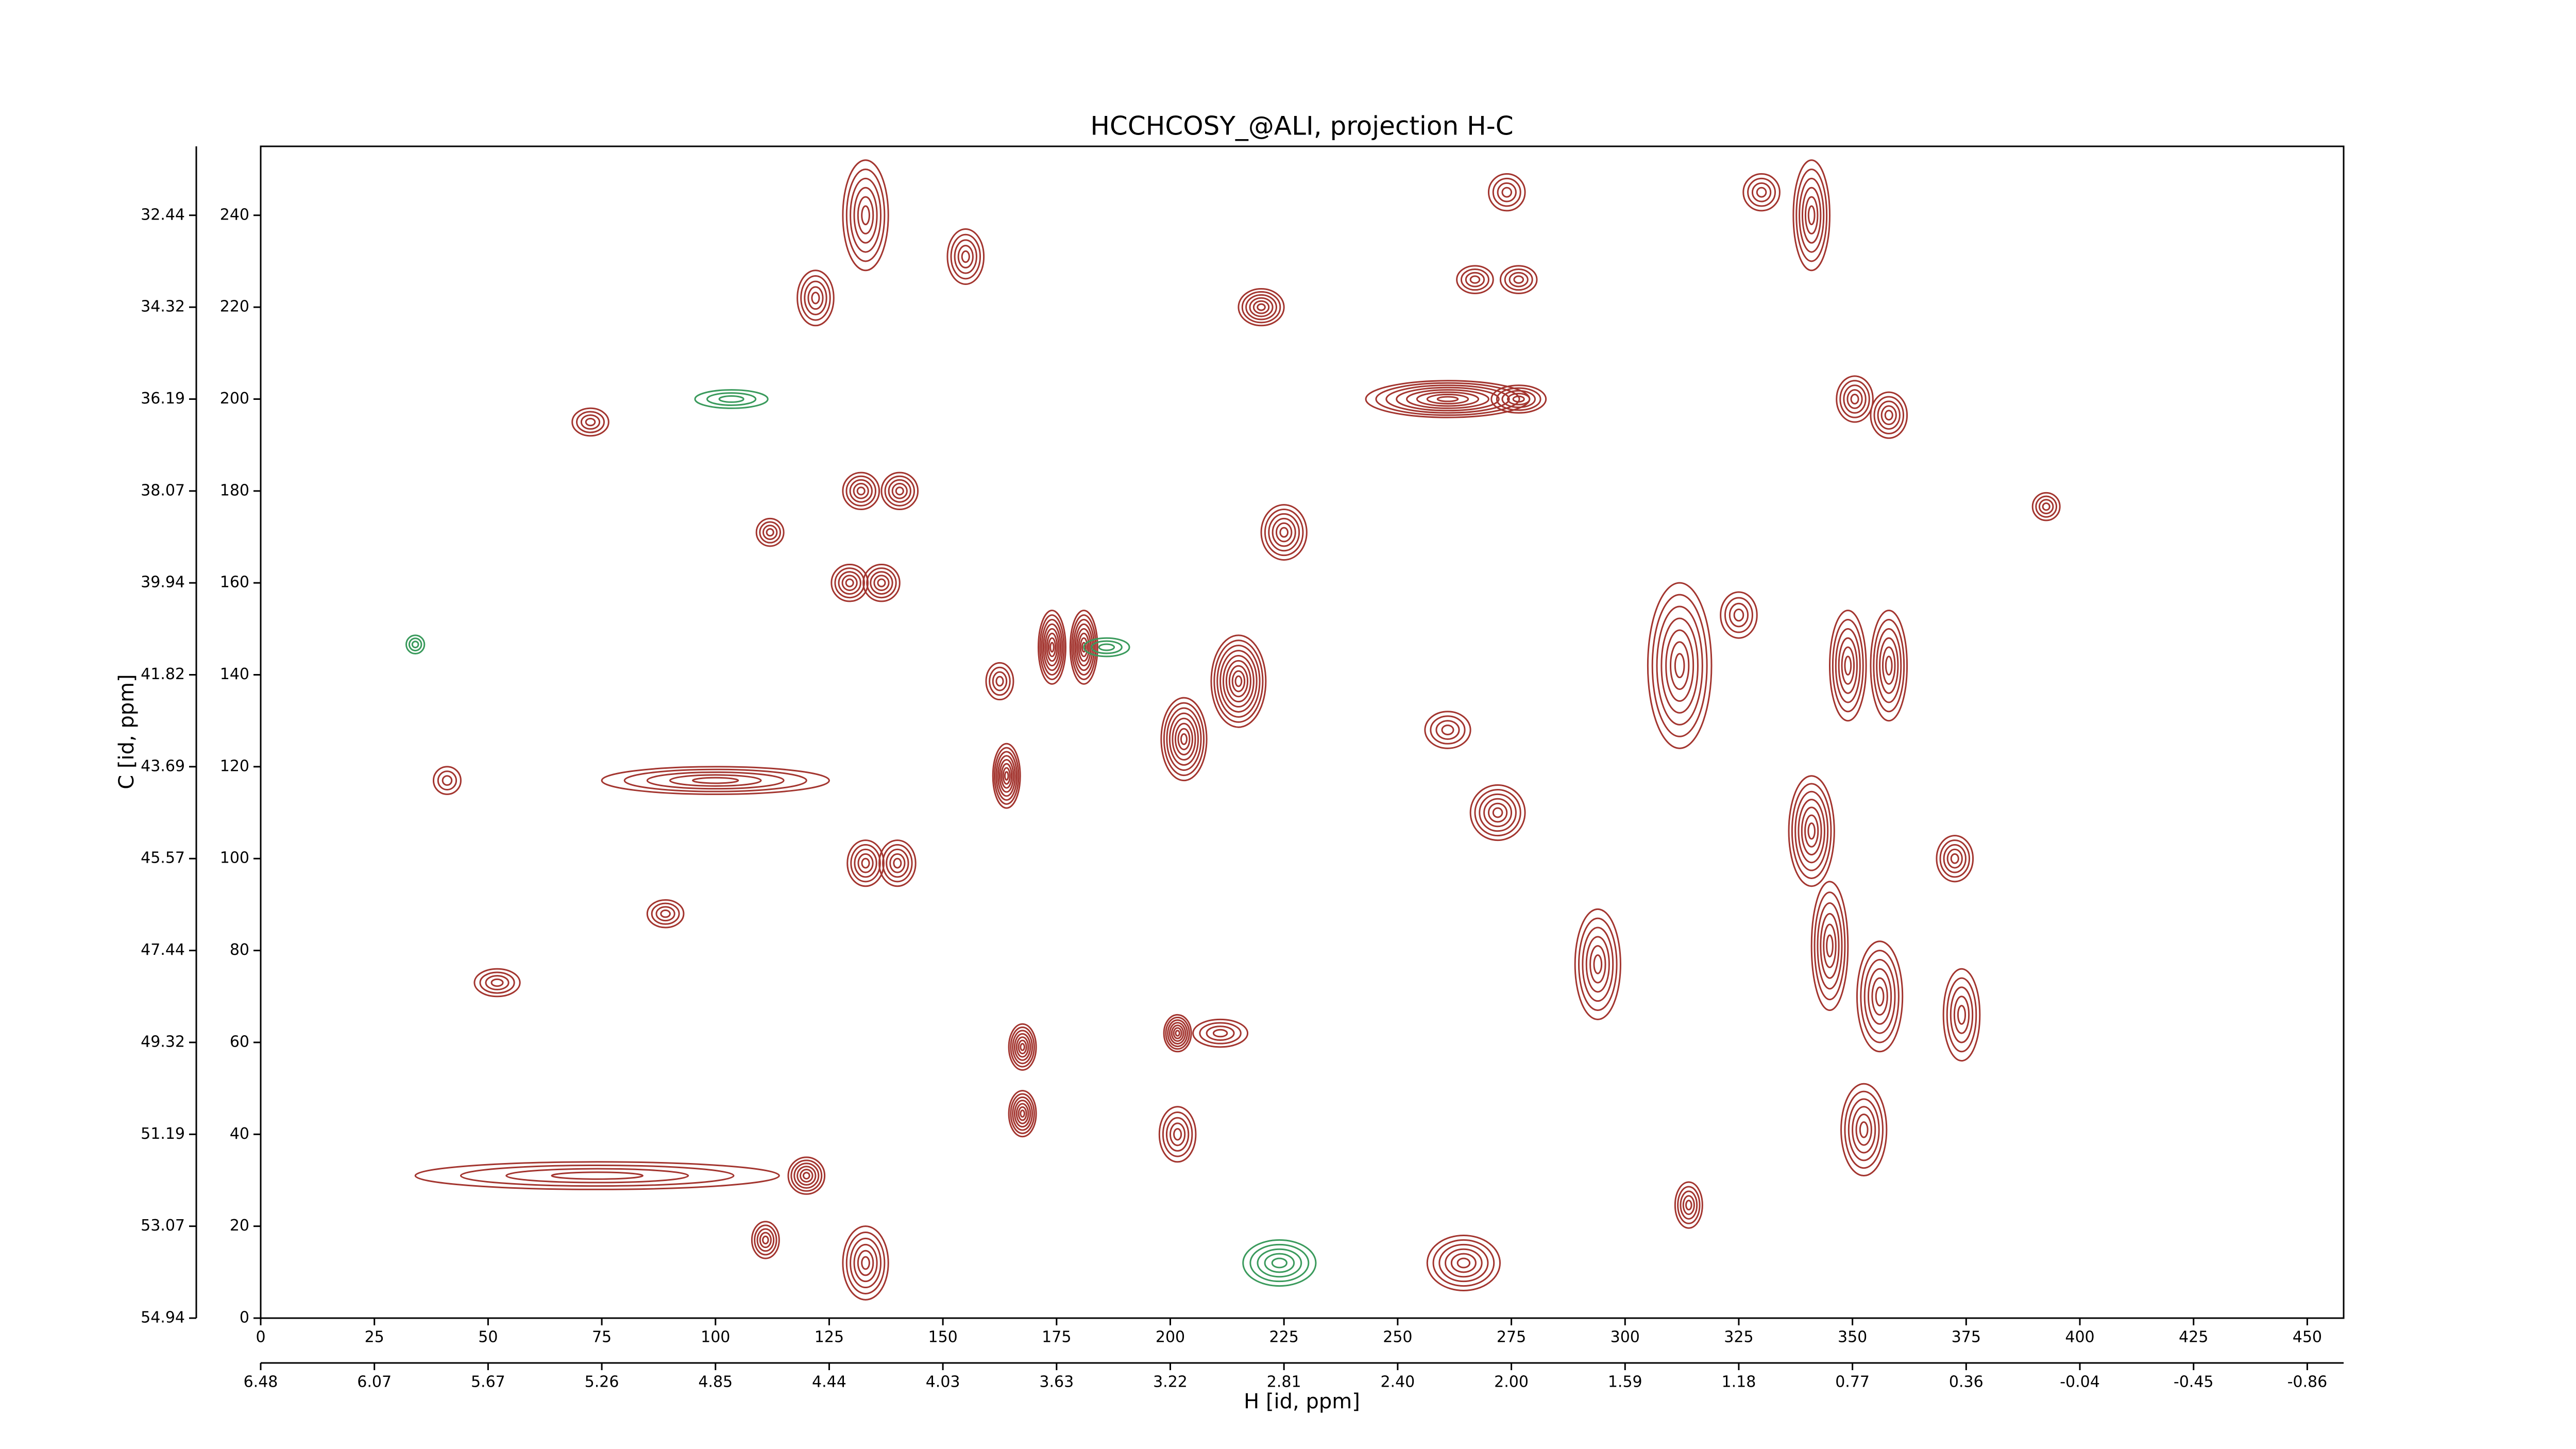  I want to click on y-tick-label: 140, so click(234, 674).